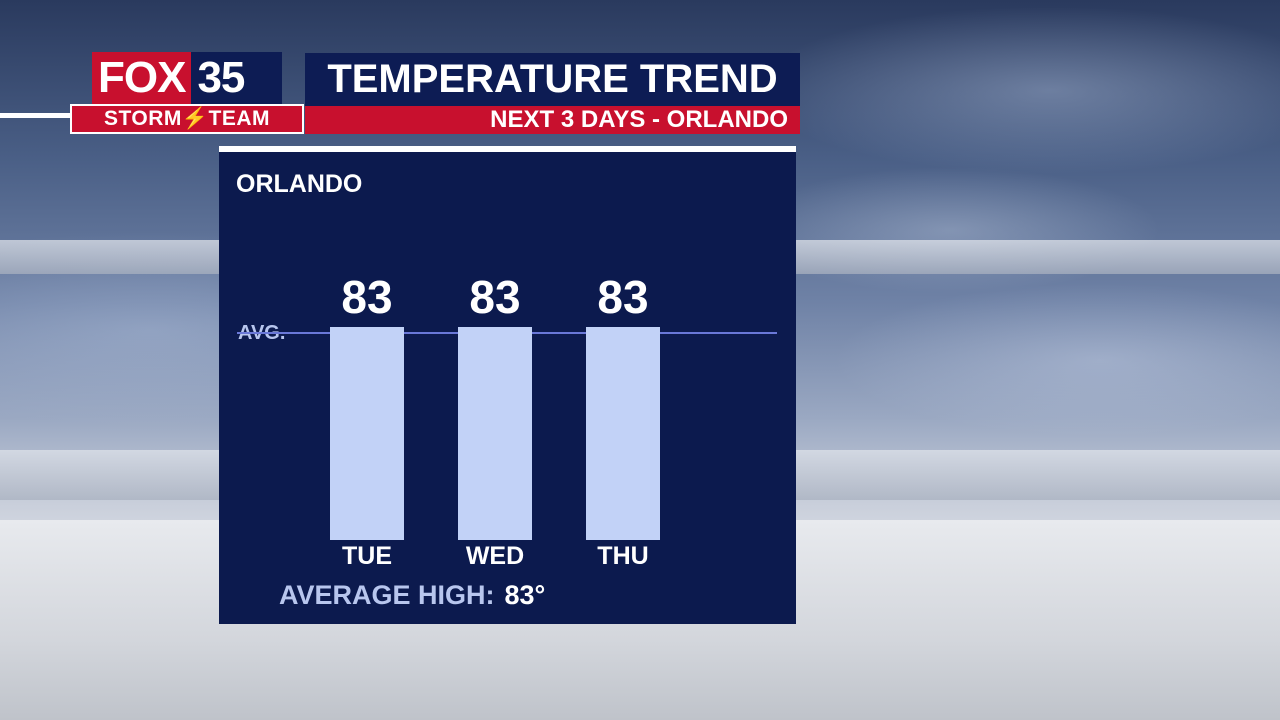 The height and width of the screenshot is (720, 1280). Describe the element at coordinates (142, 78) in the screenshot. I see `logo-fox-text: FOX` at that location.